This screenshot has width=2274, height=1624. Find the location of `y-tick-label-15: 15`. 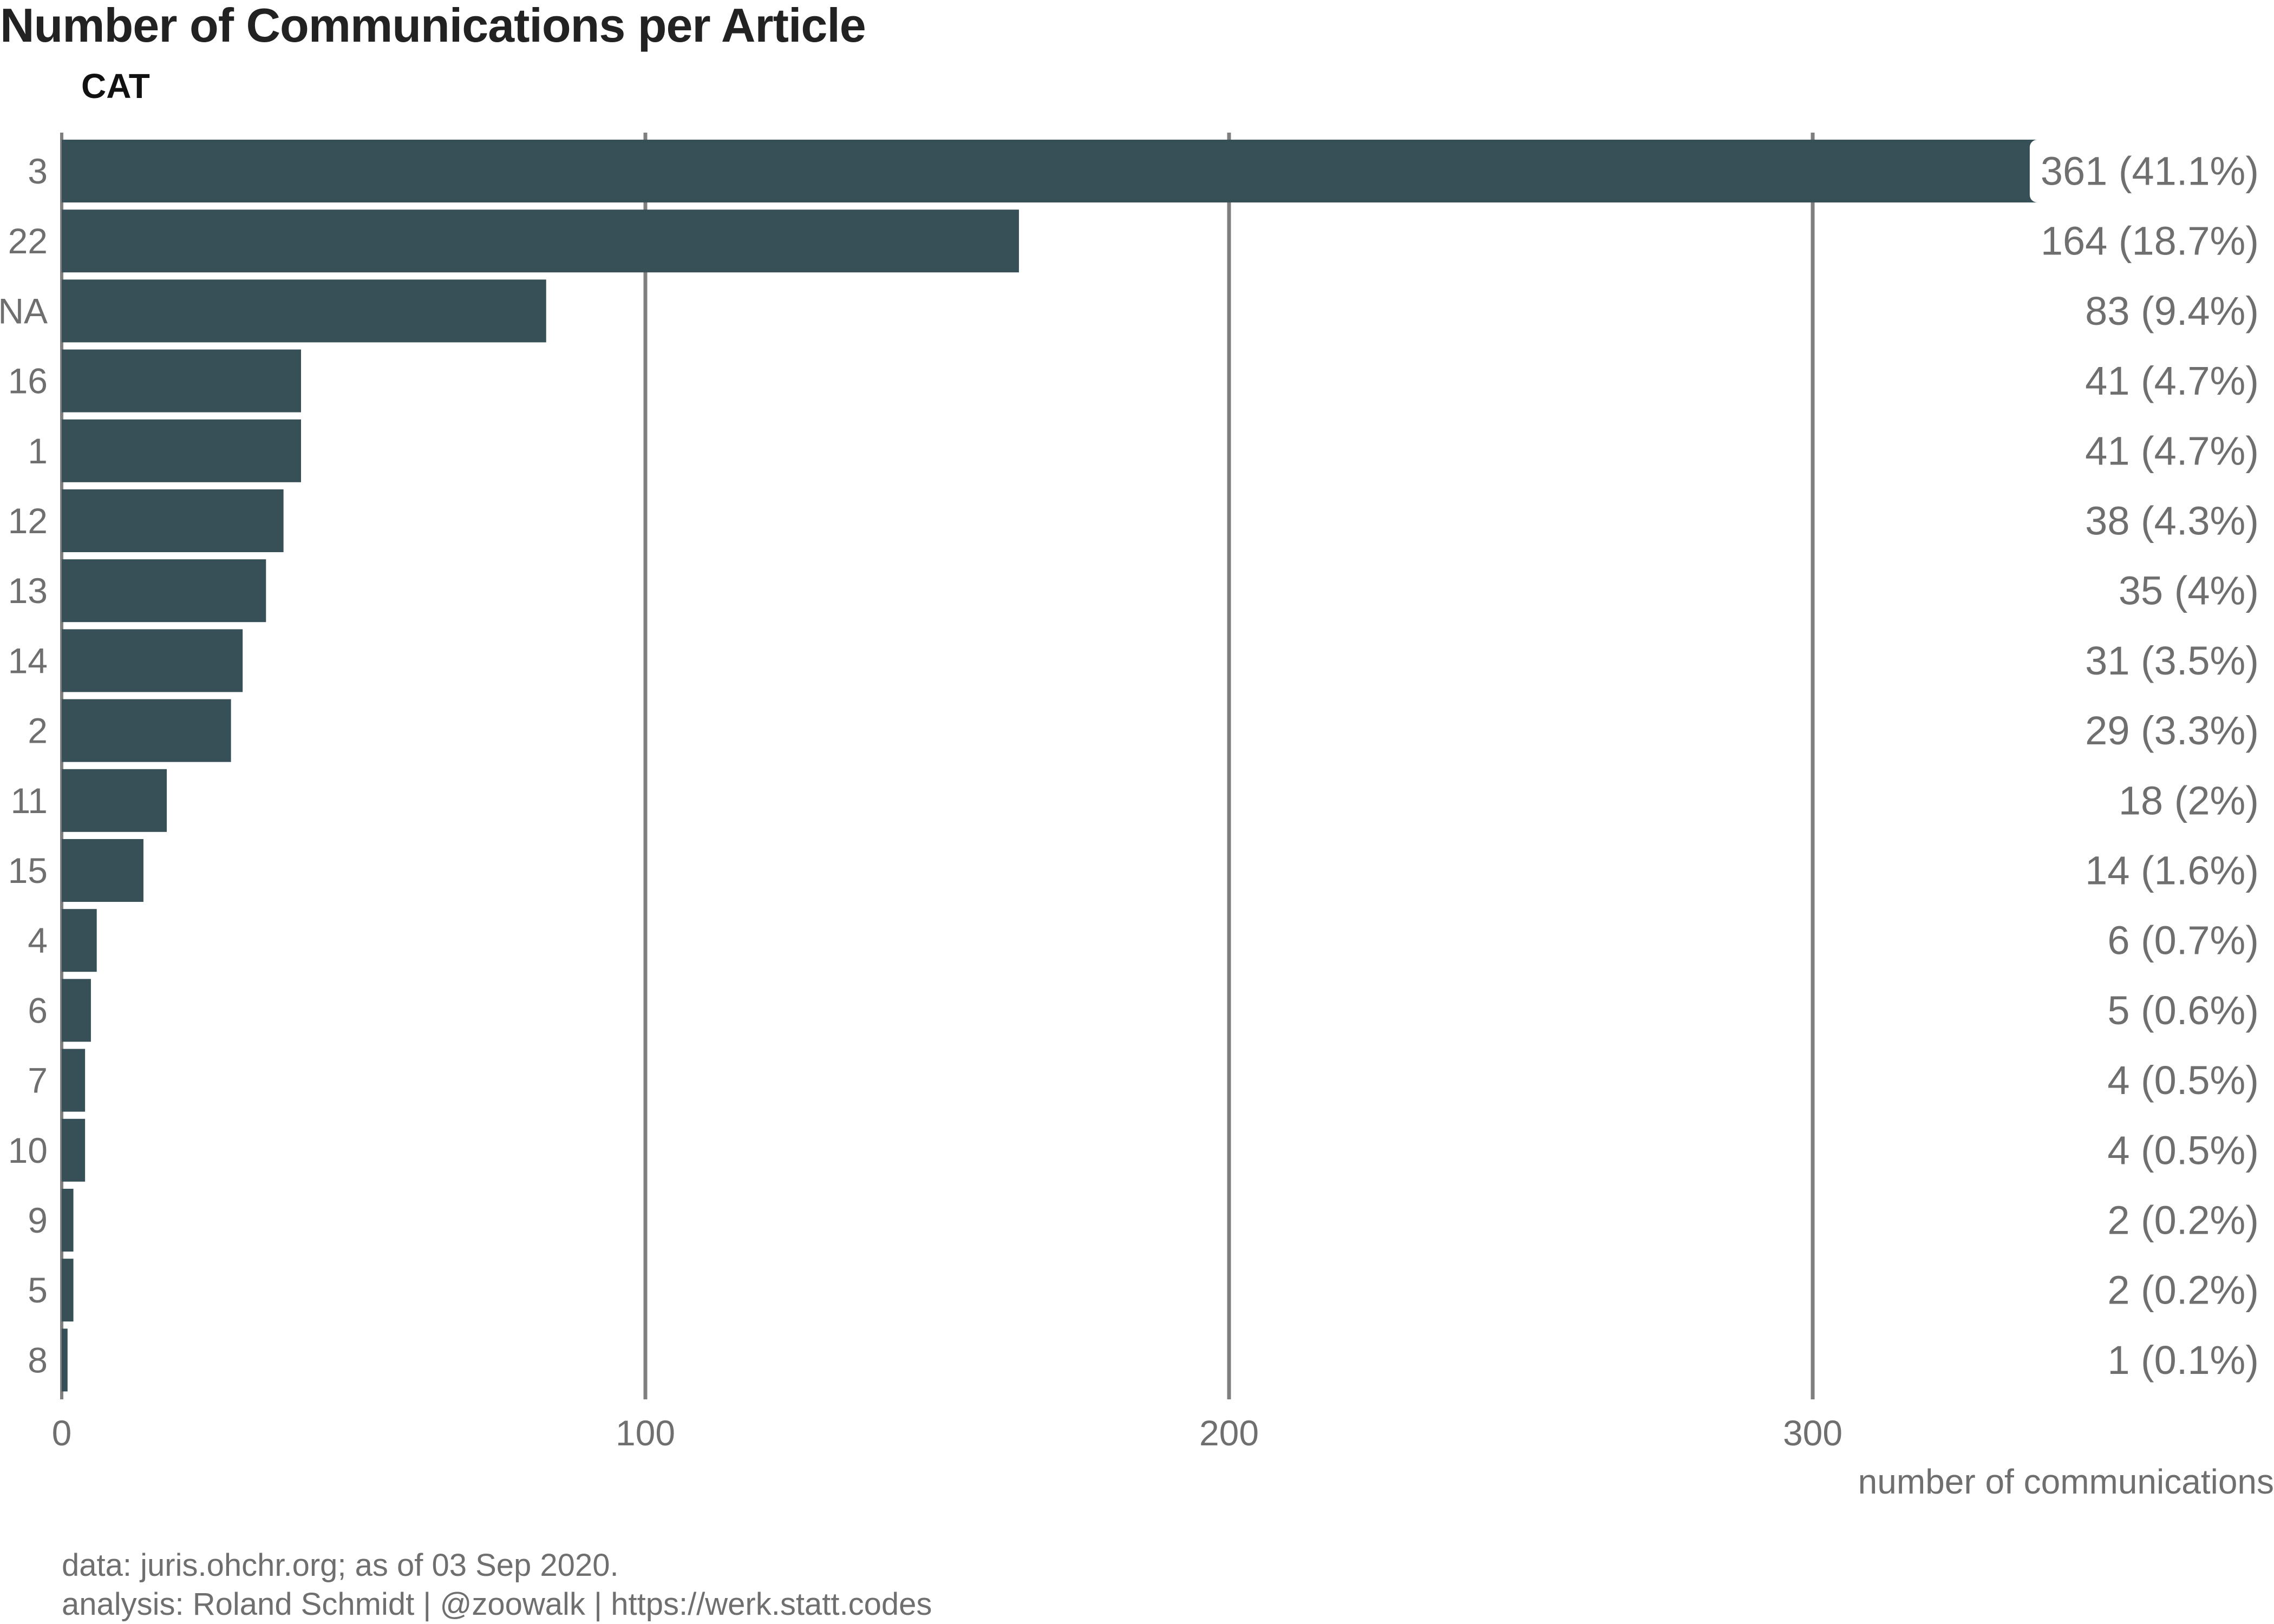

y-tick-label-15: 15 is located at coordinates (28, 870).